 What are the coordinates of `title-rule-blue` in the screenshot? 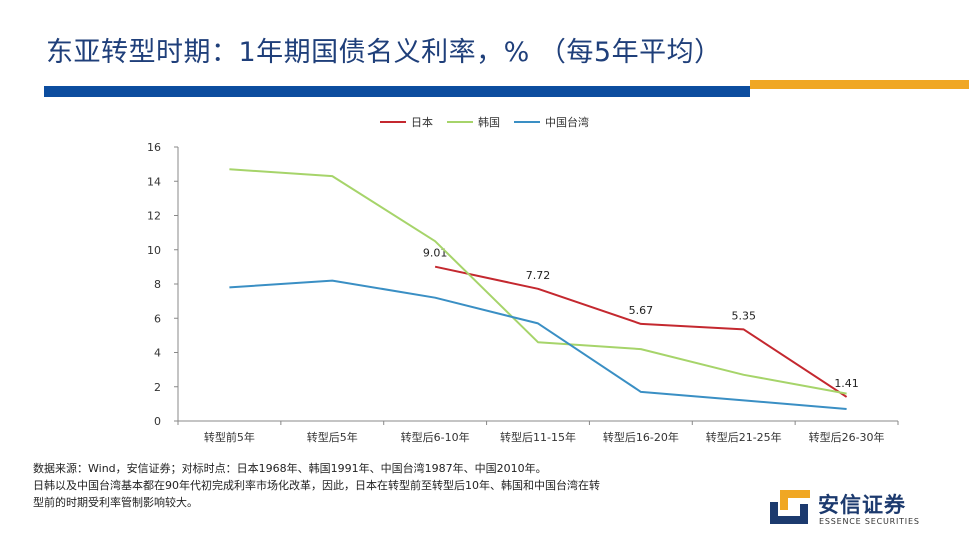 It's located at (397, 91).